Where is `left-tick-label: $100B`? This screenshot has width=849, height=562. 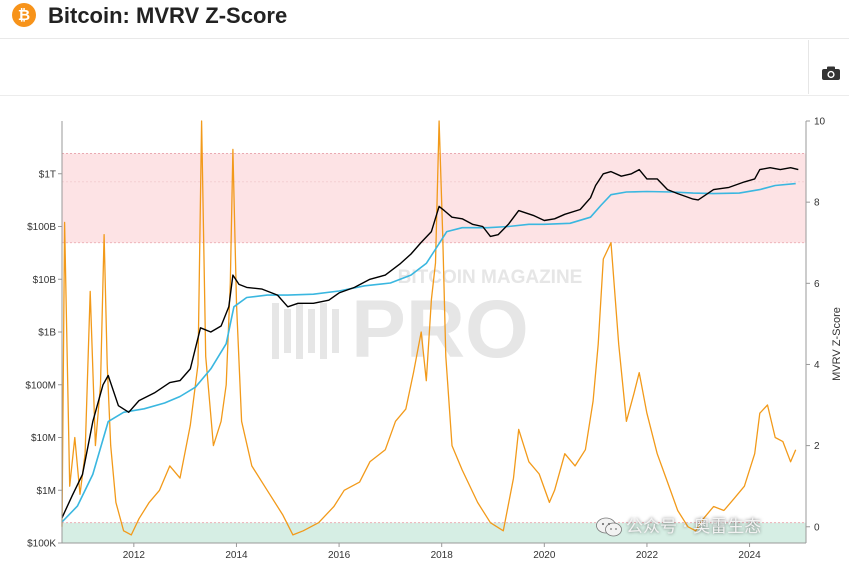 left-tick-label: $100B is located at coordinates (41, 227).